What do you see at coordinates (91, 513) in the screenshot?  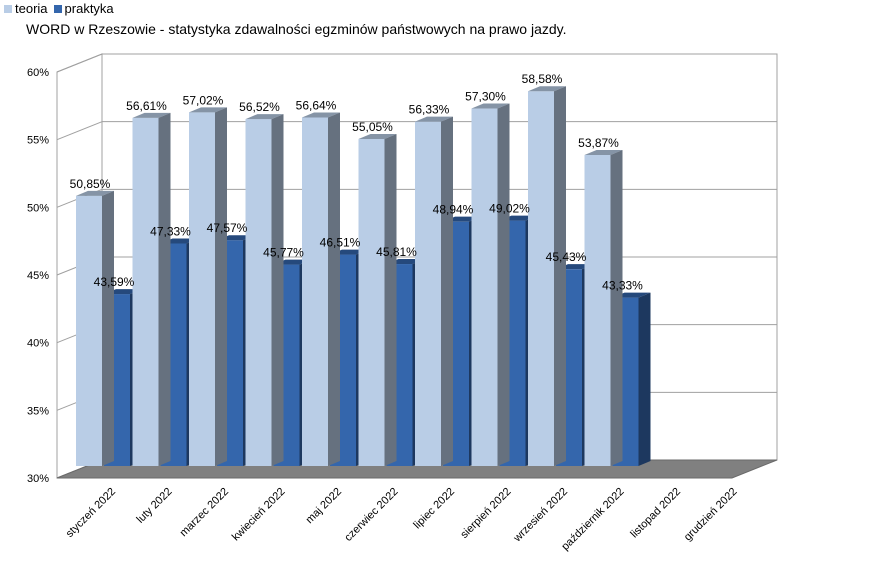 I see `x-tick-label: styczeń 2022` at bounding box center [91, 513].